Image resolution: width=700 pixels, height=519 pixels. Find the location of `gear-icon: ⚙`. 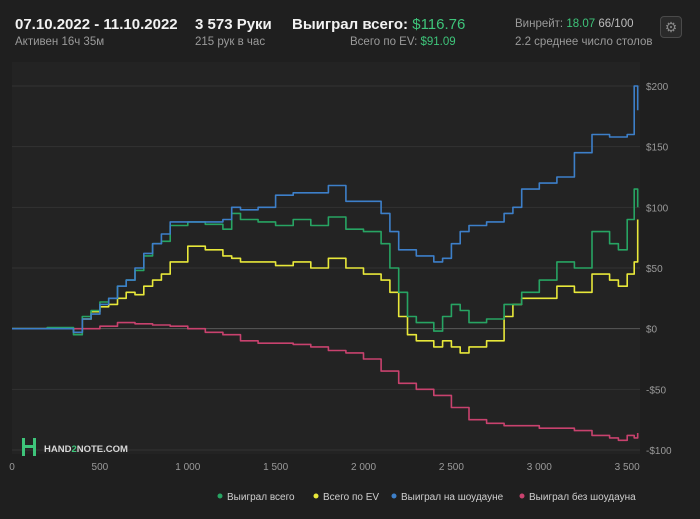

gear-icon: ⚙ is located at coordinates (671, 27).